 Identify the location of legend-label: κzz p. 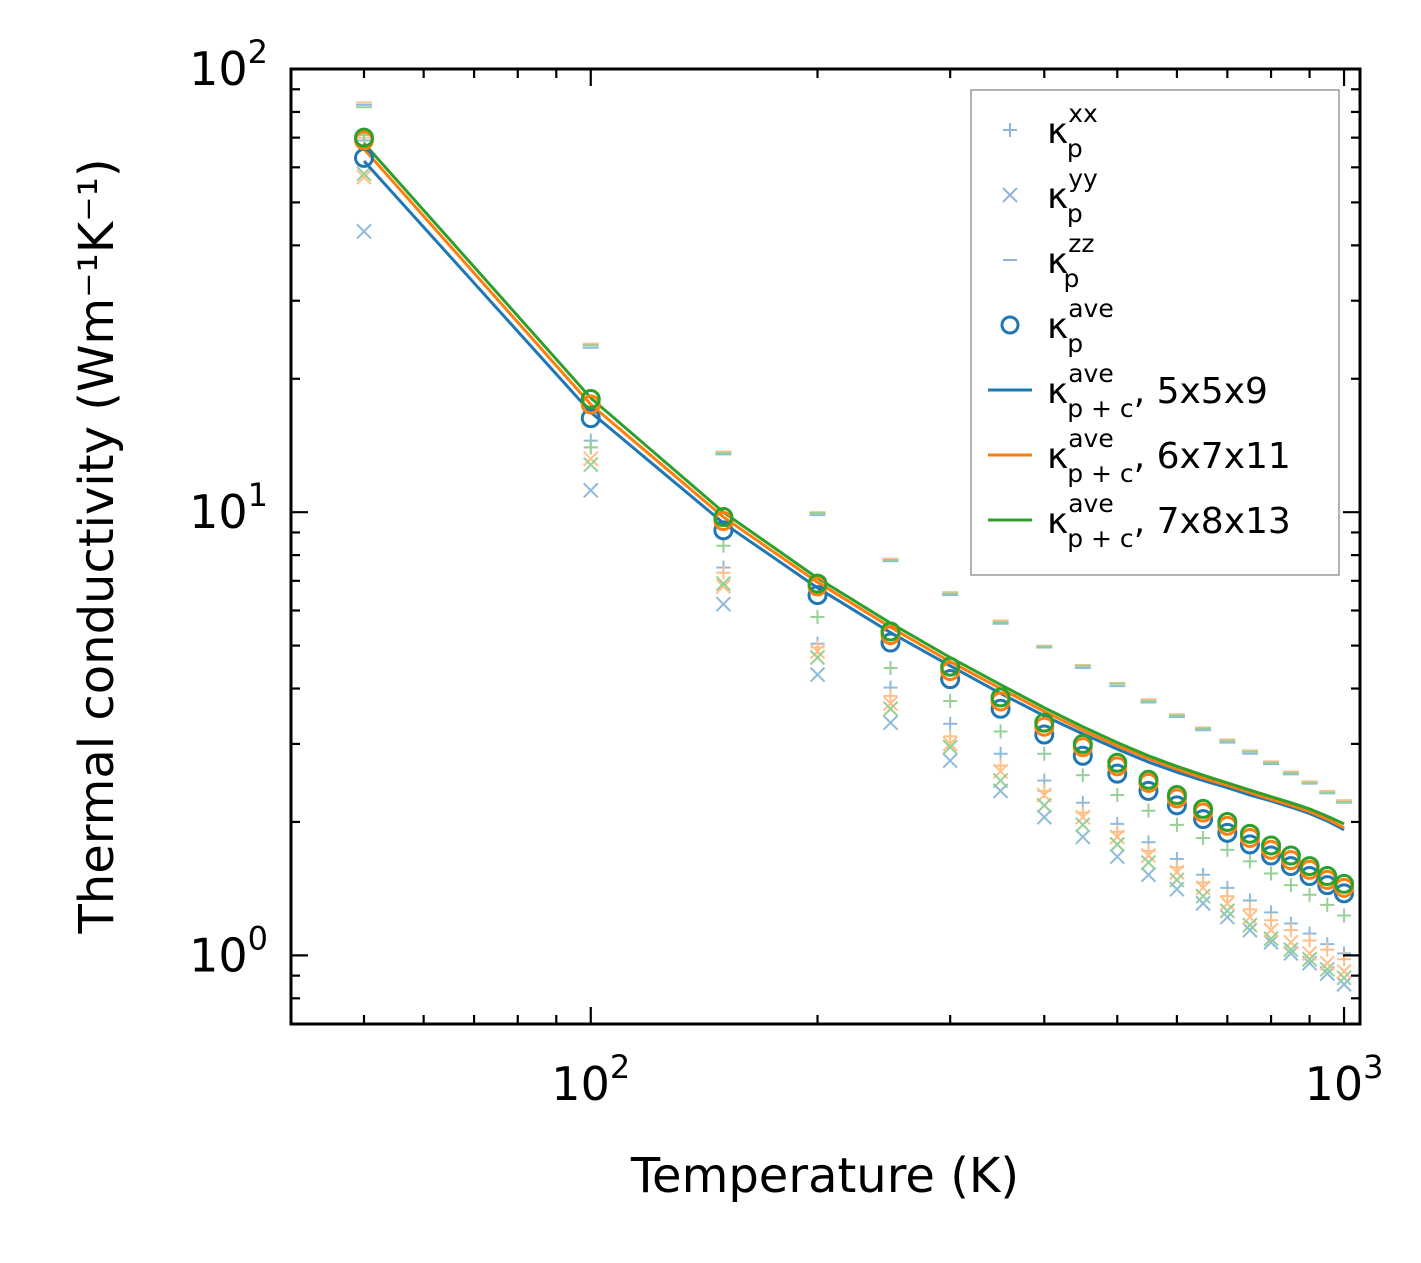
(1070, 261).